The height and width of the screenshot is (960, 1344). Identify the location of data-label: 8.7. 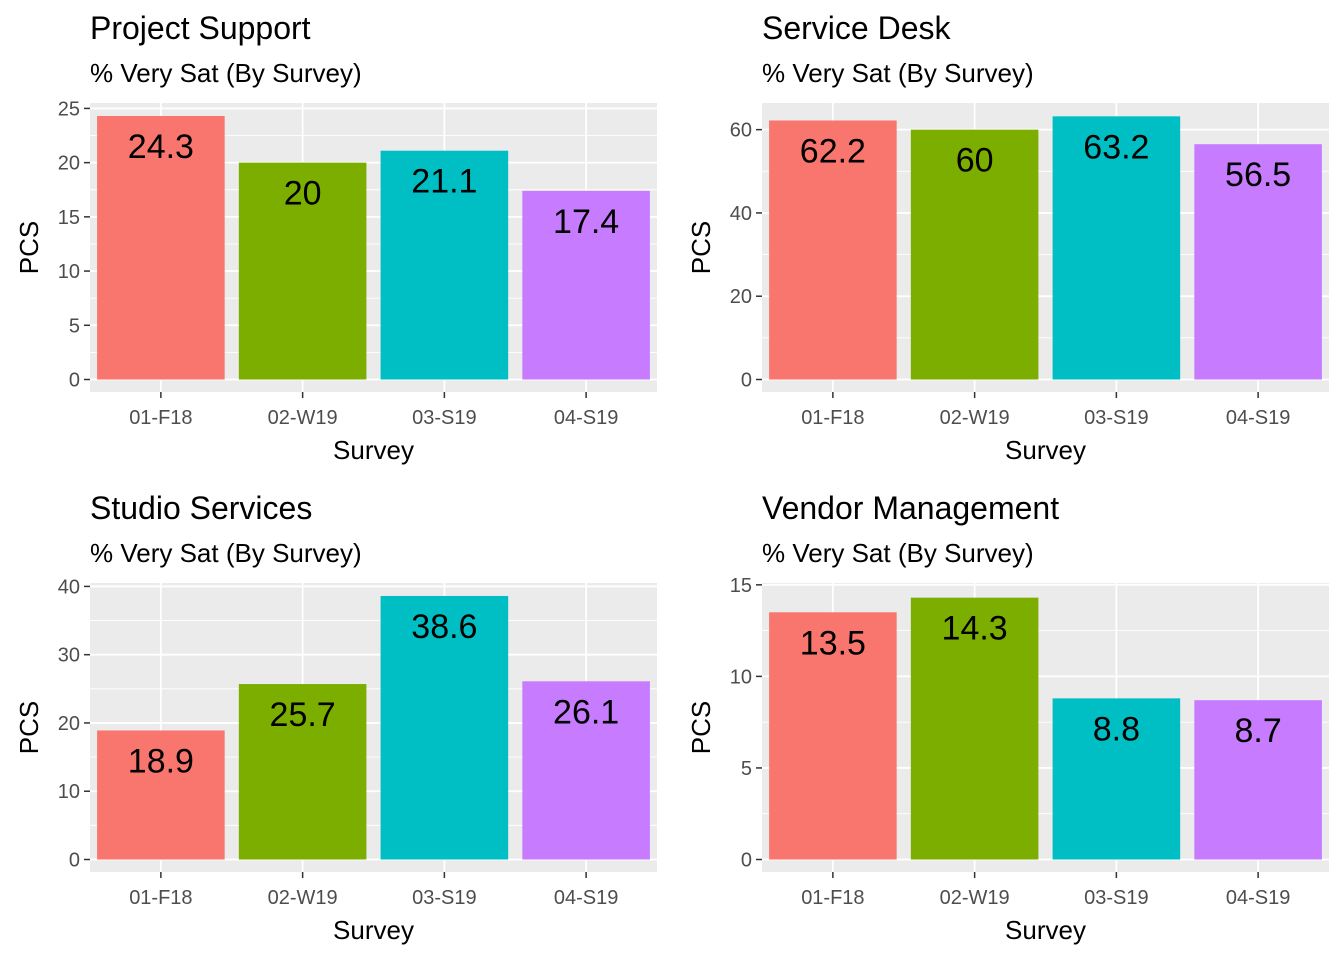
(1257, 731).